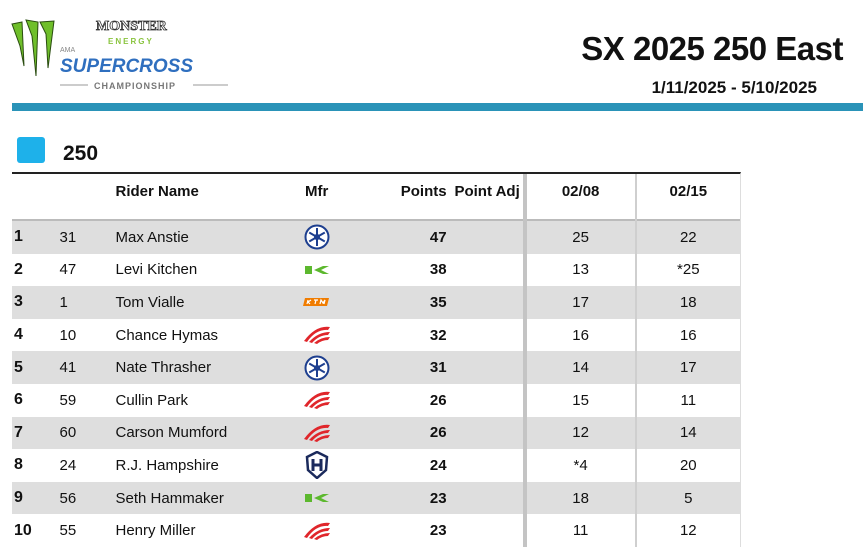  What do you see at coordinates (18, 432) in the screenshot?
I see `position: 7` at bounding box center [18, 432].